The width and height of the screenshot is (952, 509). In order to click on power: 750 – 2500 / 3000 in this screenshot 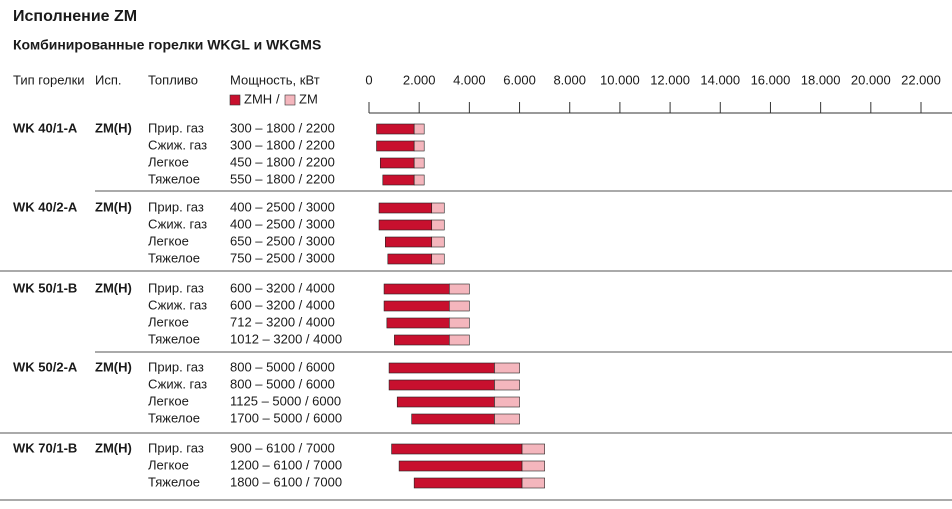, I will do `click(282, 257)`.